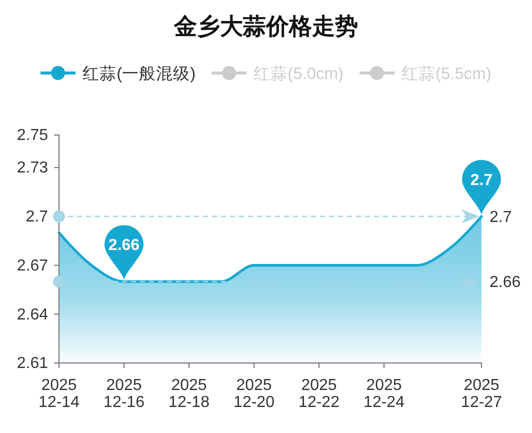 This screenshot has height=433, width=532. Describe the element at coordinates (32, 363) in the screenshot. I see `y-tick-label: 2.61` at that location.